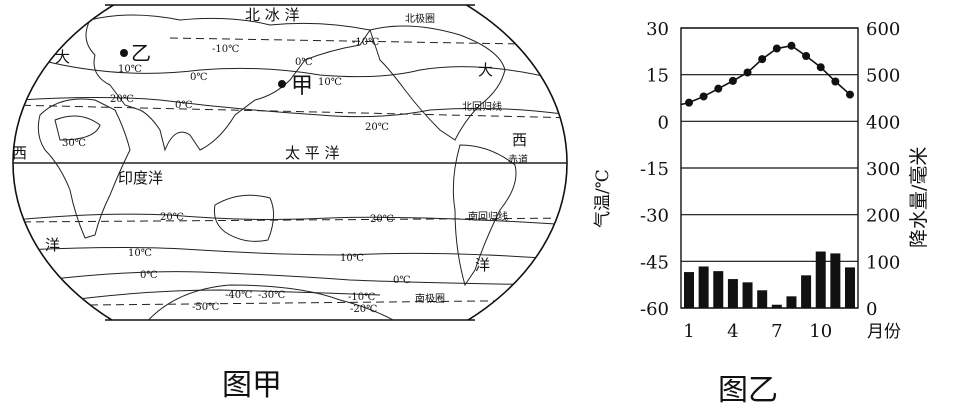 This screenshot has height=409, width=955. What do you see at coordinates (272, 15) in the screenshot?
I see `label-arctic-ocean: 北 冰 洋` at bounding box center [272, 15].